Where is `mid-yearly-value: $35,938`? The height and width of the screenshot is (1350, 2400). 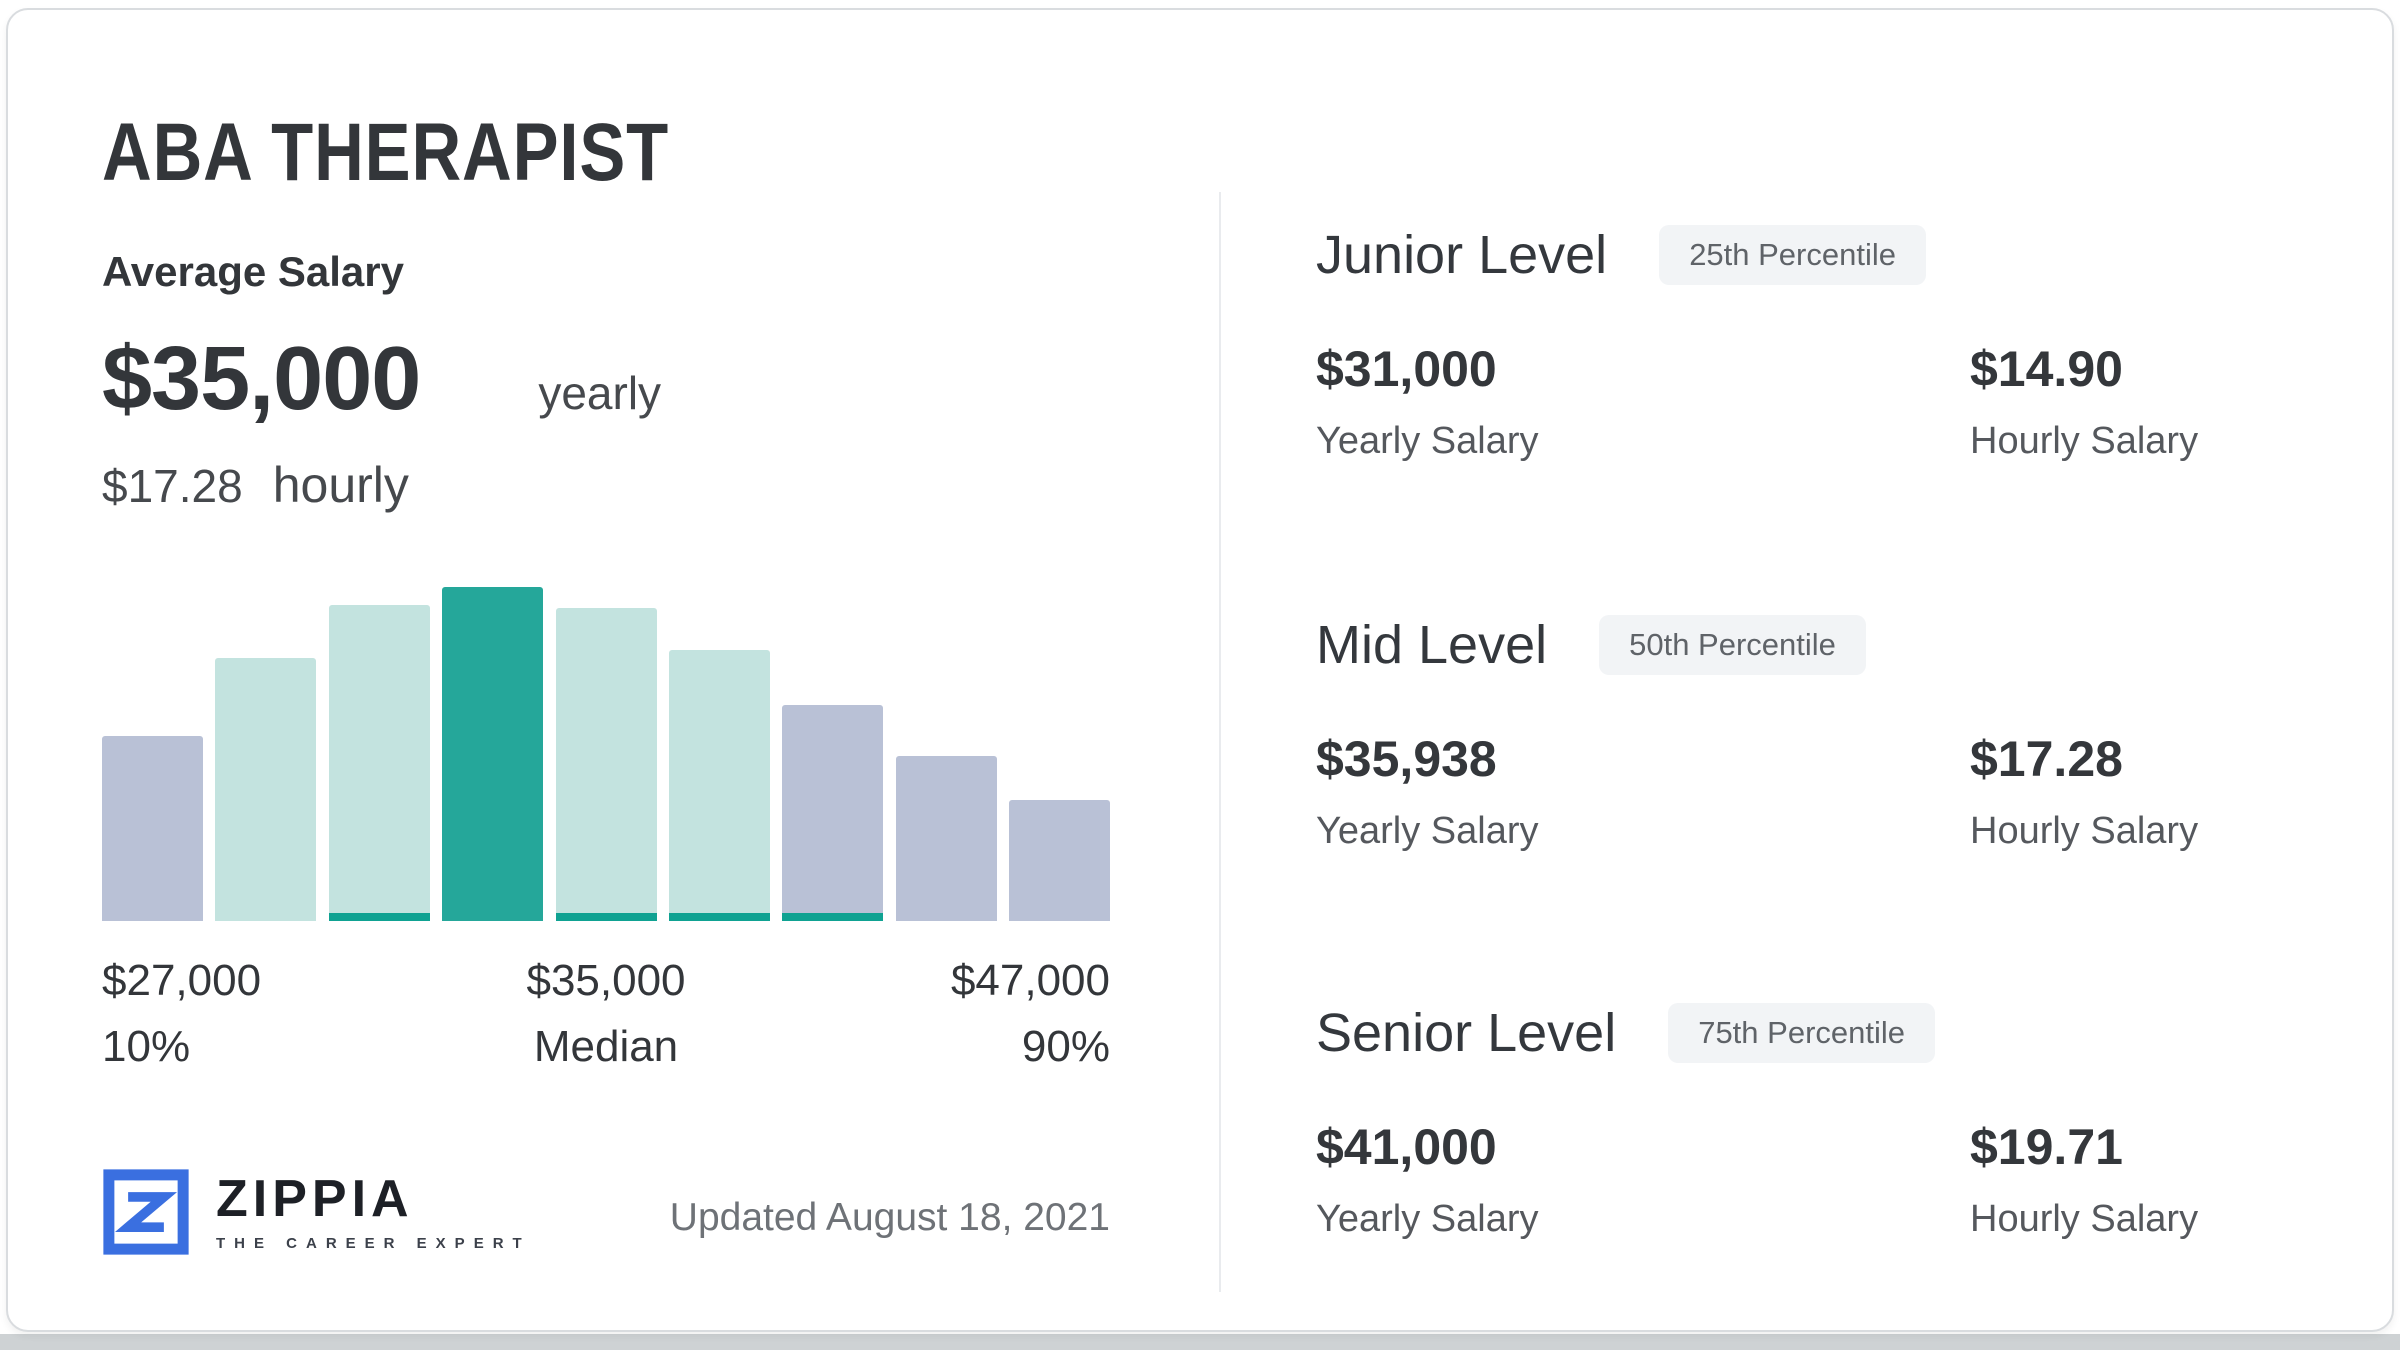 mid-yearly-value: $35,938 is located at coordinates (1406, 759).